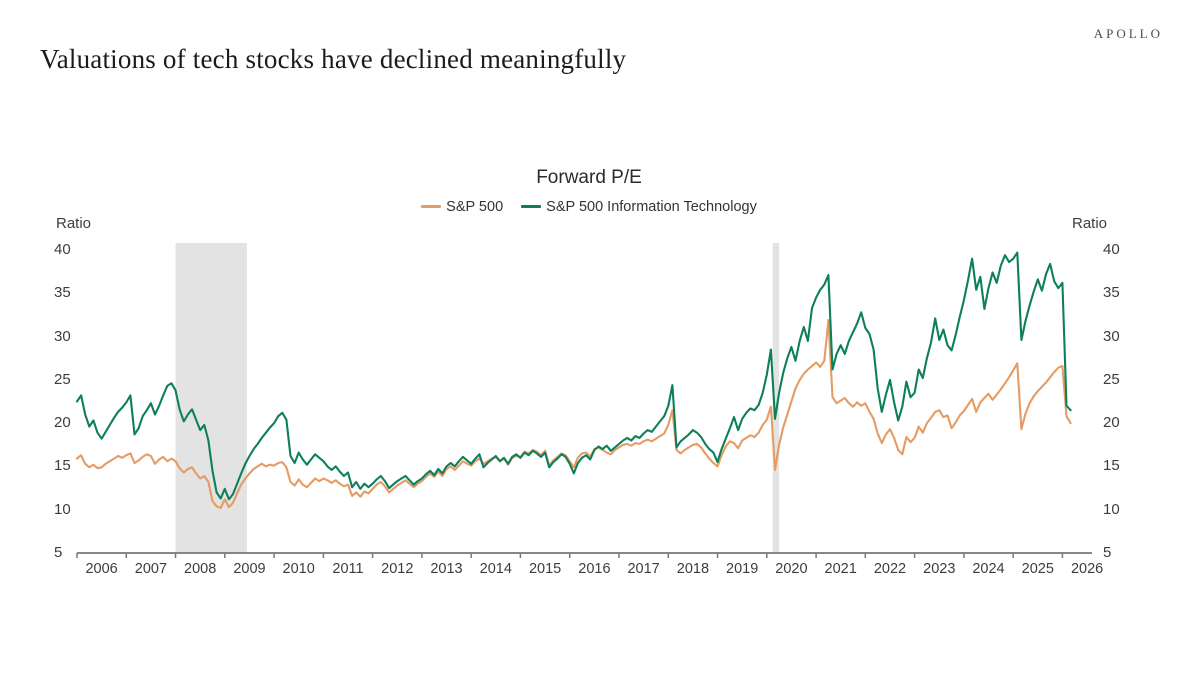  What do you see at coordinates (589, 177) in the screenshot?
I see `chart-title: Forward P/E` at bounding box center [589, 177].